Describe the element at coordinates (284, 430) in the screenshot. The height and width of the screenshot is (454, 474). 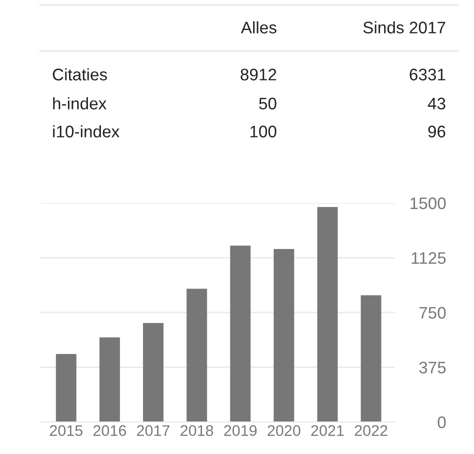
I see `x-tick-label: 2020` at that location.